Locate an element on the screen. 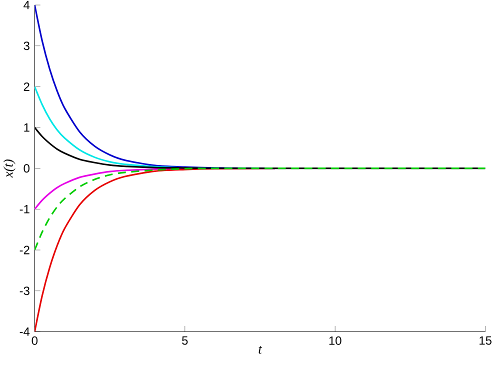  y-tick-label: -2 is located at coordinates (25, 250).